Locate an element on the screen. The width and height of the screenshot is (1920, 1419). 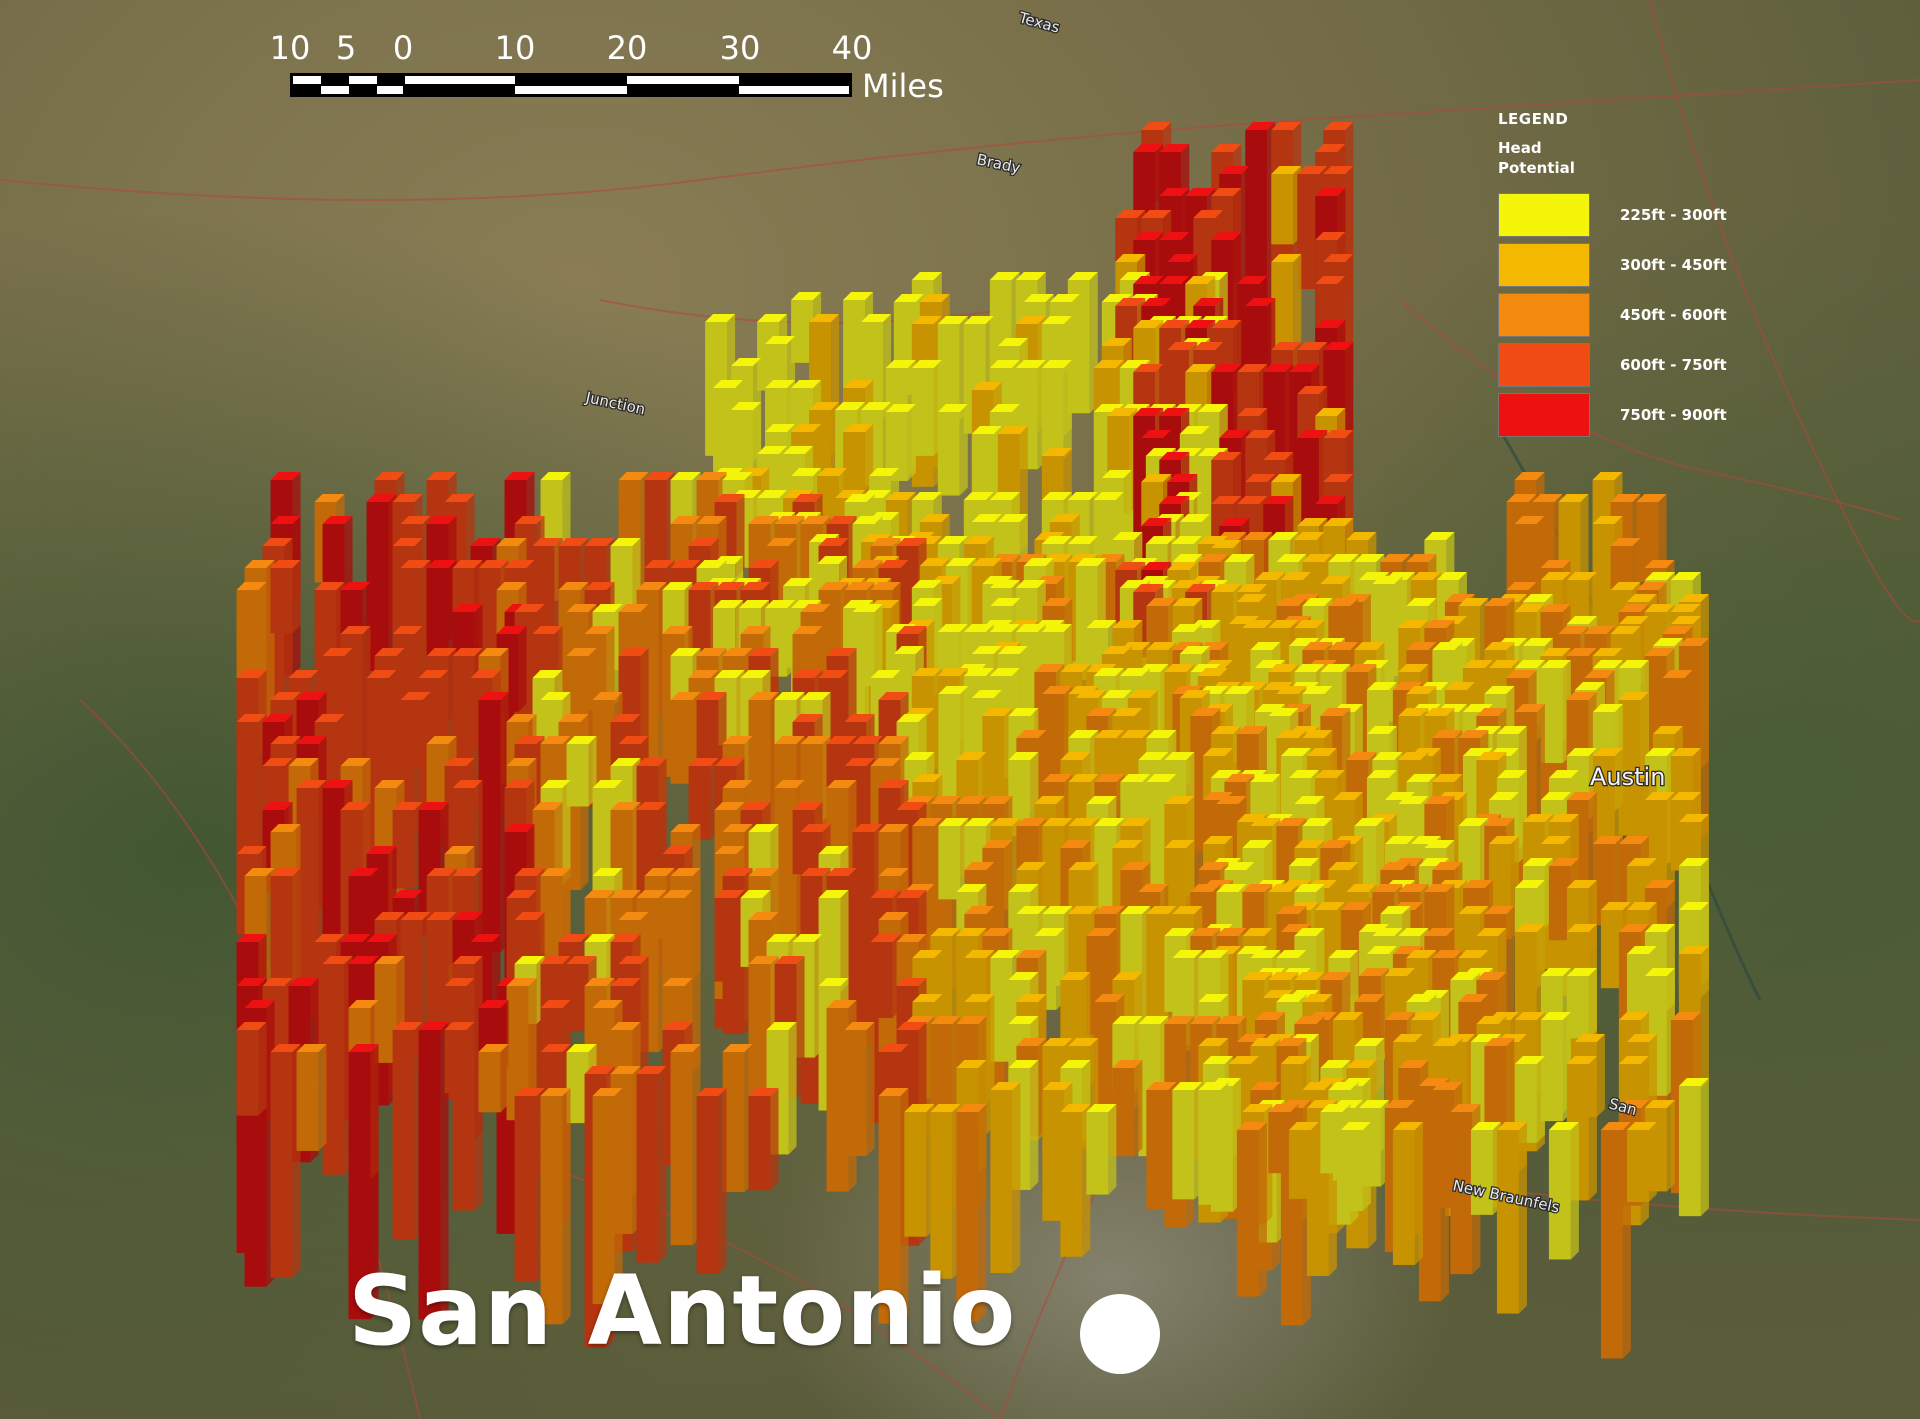
scale-tick-label: 40 is located at coordinates (852, 48).